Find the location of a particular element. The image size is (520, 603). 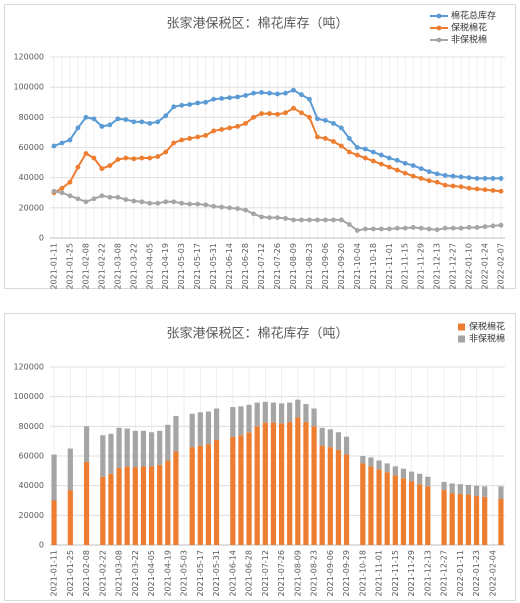

x-tick-label: 2021-06-14 is located at coordinates (229, 266).